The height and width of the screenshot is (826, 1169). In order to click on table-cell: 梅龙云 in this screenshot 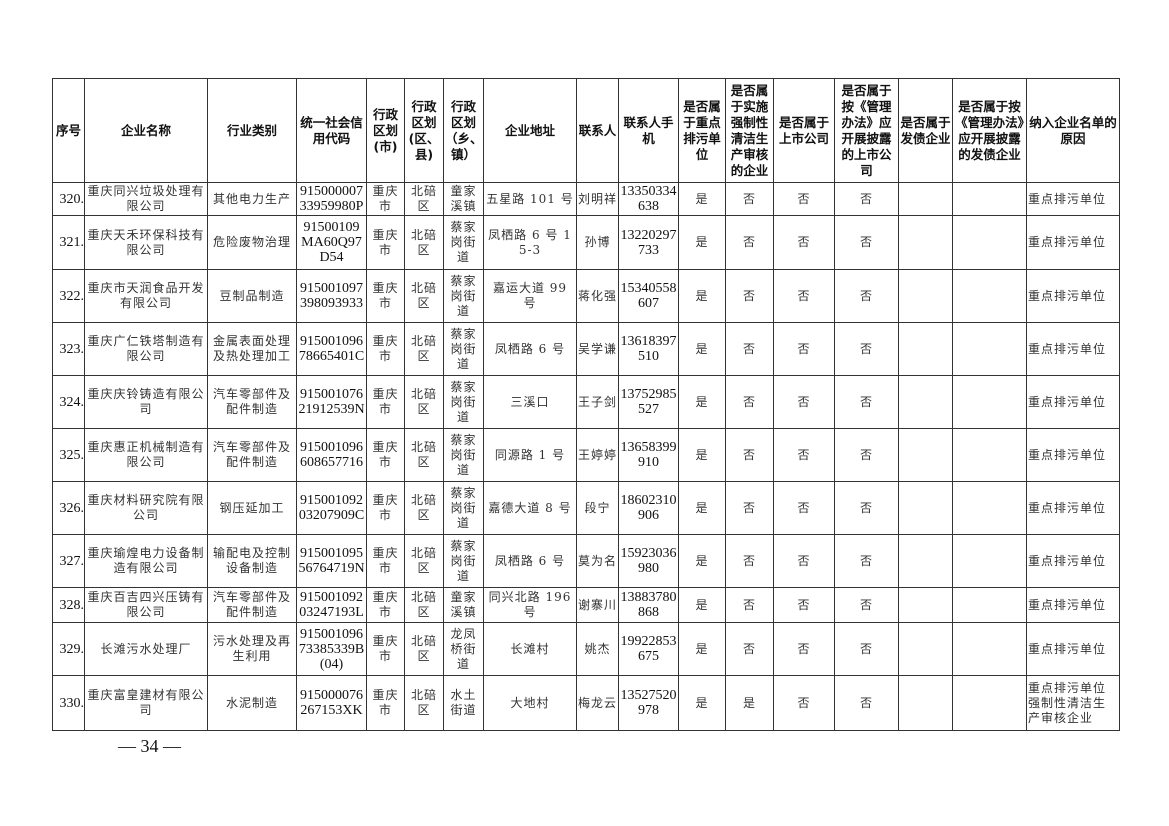, I will do `click(597, 703)`.